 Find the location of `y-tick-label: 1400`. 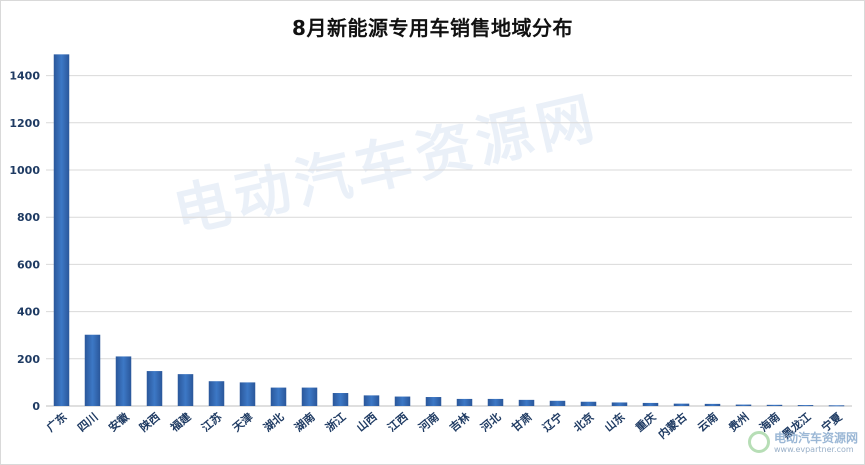

y-tick-label: 1400 is located at coordinates (24, 76).